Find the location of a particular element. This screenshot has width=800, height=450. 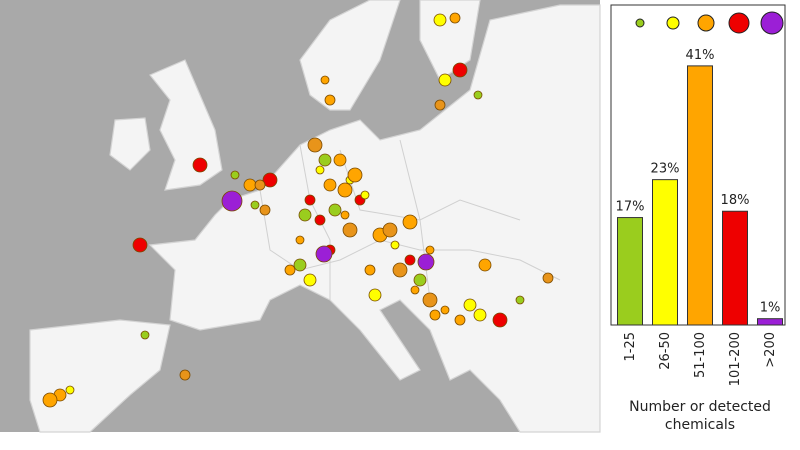

size-legend is located at coordinates (709, 23).